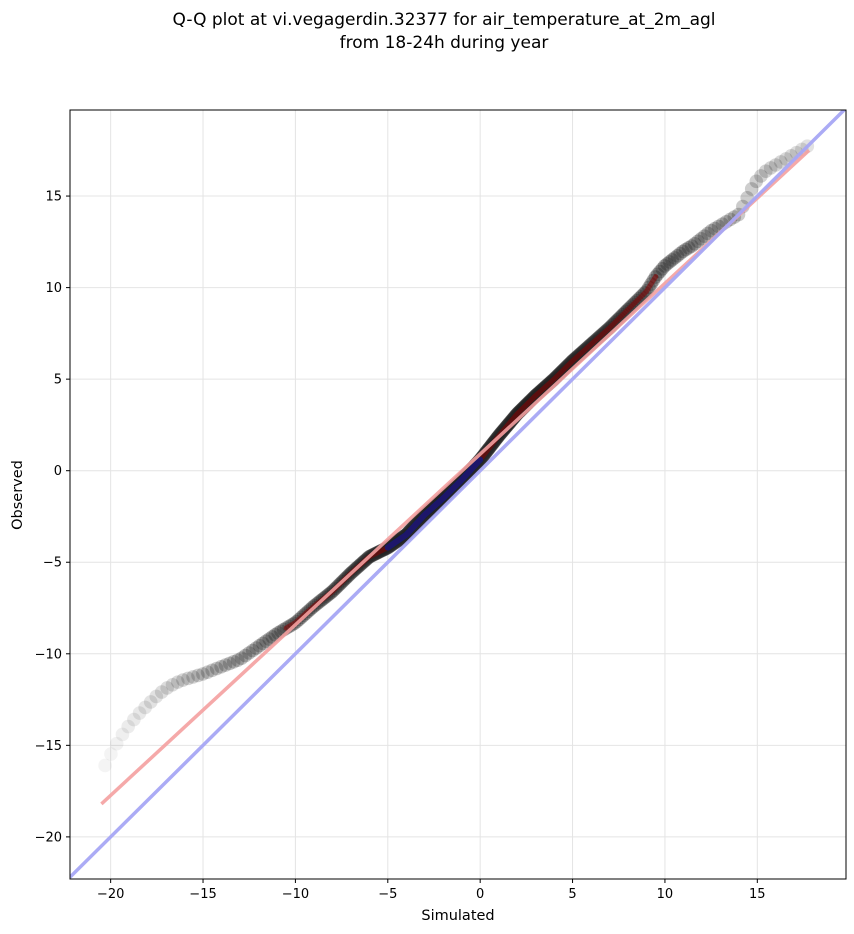 The image size is (854, 934). Describe the element at coordinates (53, 288) in the screenshot. I see `y-tick-label: 10` at that location.